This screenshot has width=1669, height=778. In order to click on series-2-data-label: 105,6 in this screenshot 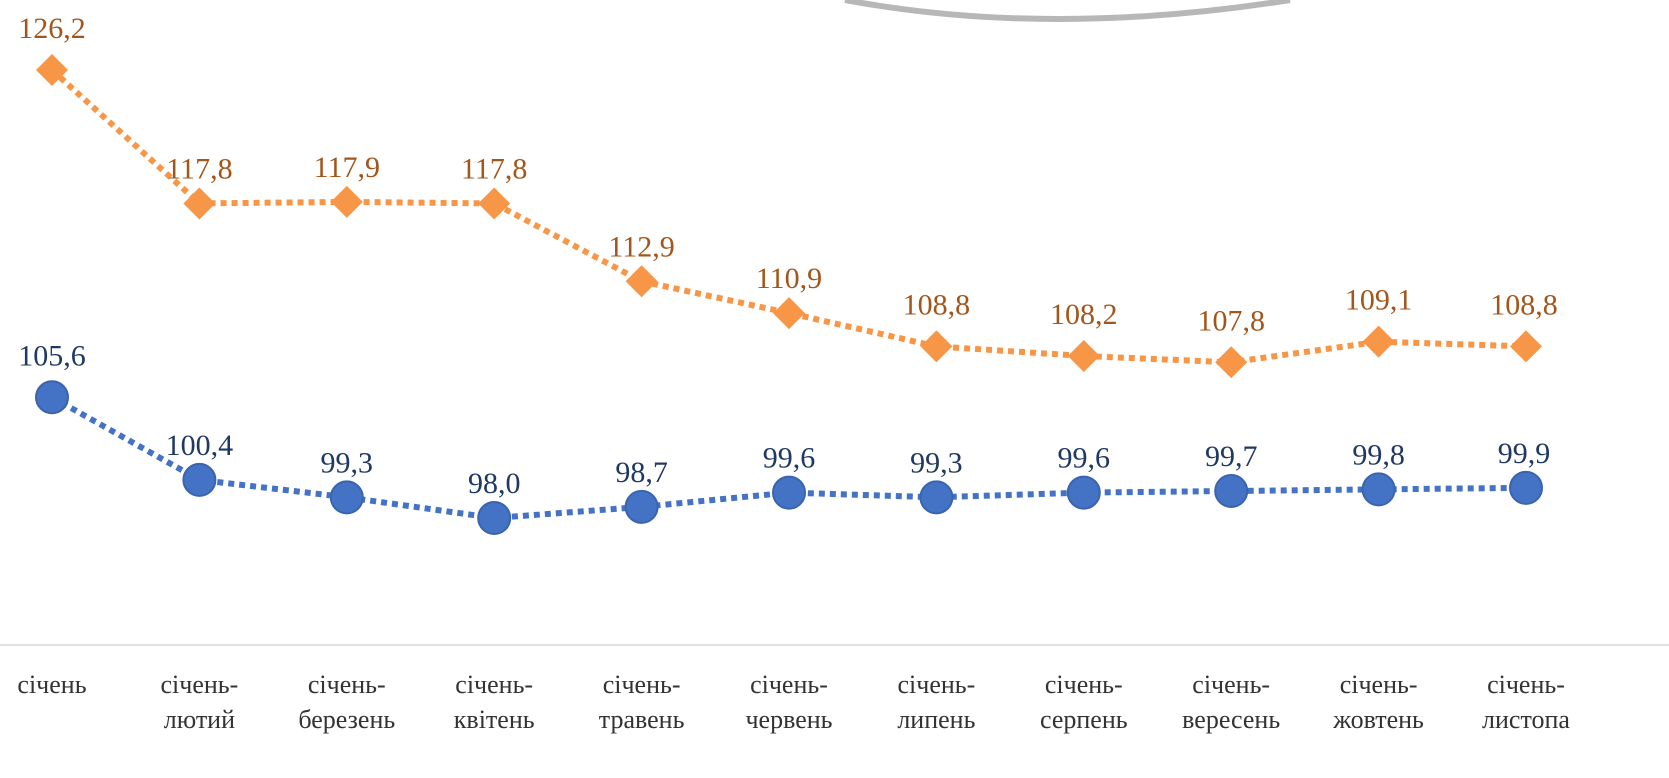, I will do `click(52, 355)`.